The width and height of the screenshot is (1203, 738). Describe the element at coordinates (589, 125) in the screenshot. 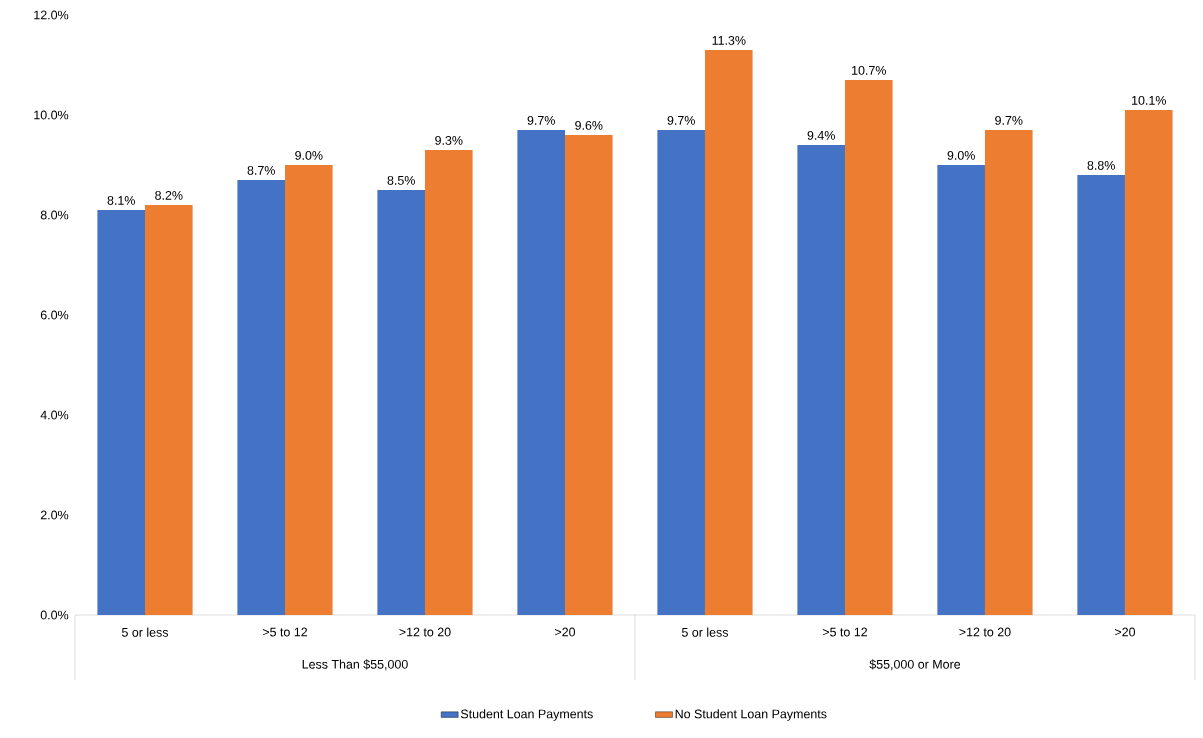

I see `data-label: 9.6%` at that location.